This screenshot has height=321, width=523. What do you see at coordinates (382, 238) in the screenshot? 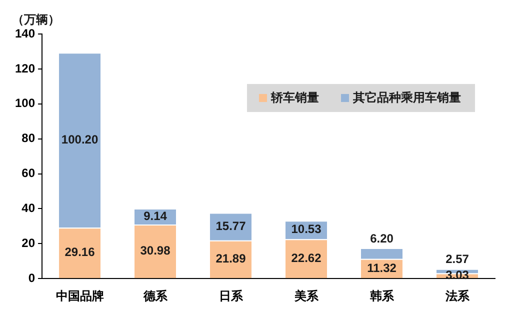
I see `data-label: 6.20` at bounding box center [382, 238].